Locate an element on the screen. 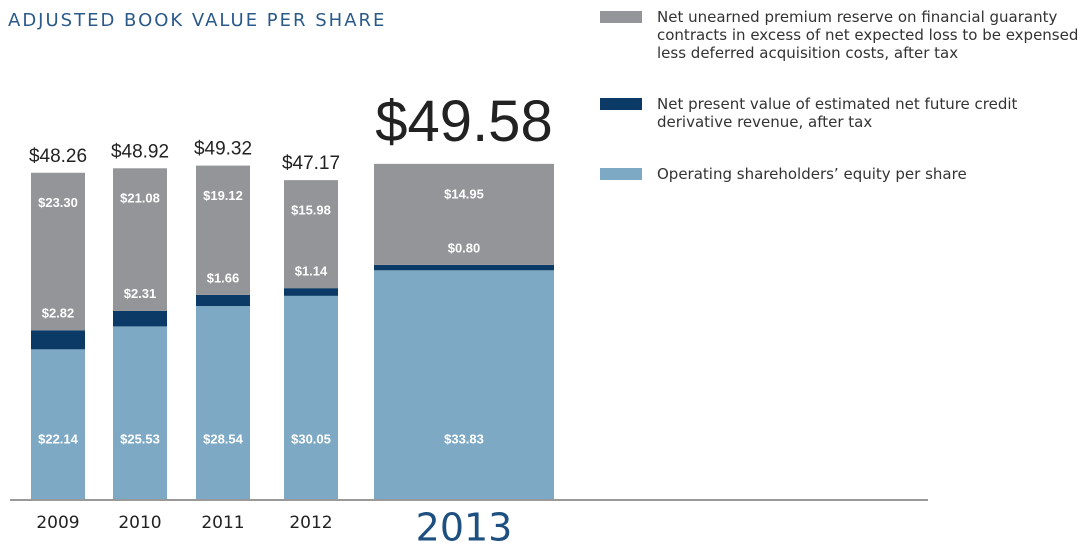  data-label: $2.82 is located at coordinates (58, 313).